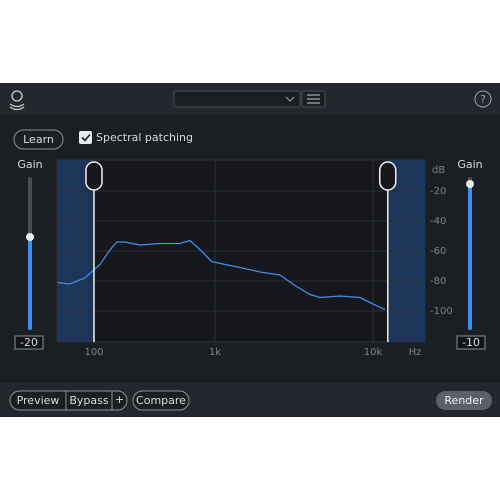  I want to click on gain-value: -10, so click(471, 342).